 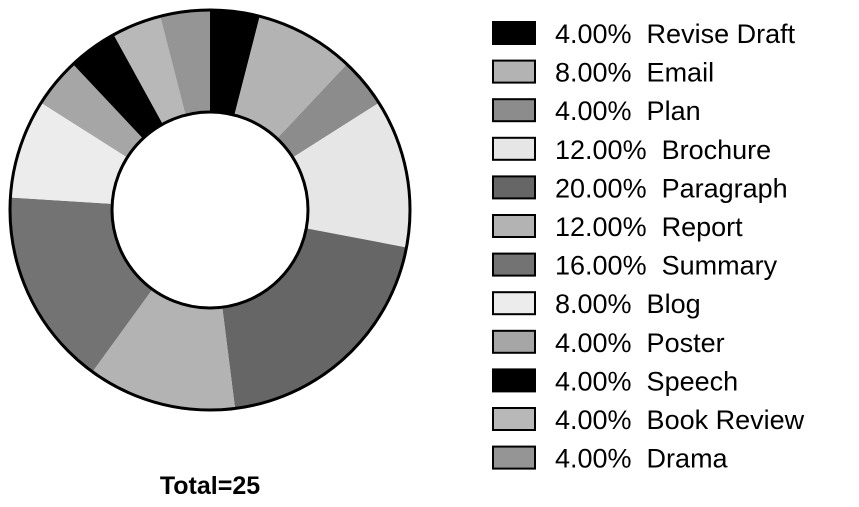 What do you see at coordinates (642, 459) in the screenshot?
I see `legend-label: 4.00% Drama` at bounding box center [642, 459].